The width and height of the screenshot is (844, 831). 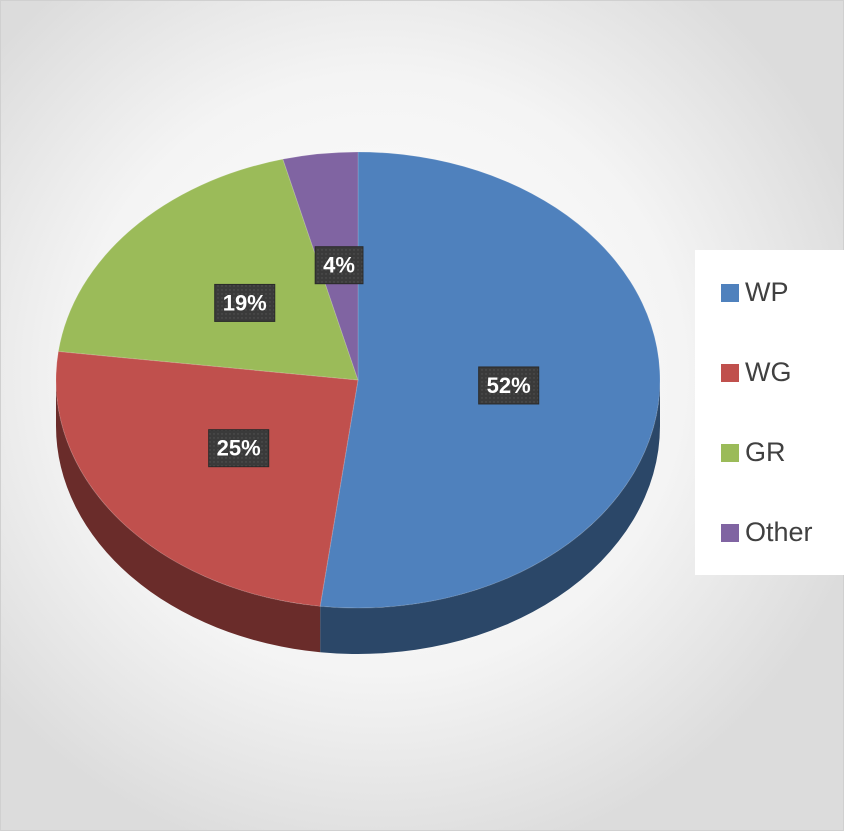 I want to click on legend-label: Other, so click(x=779, y=532).